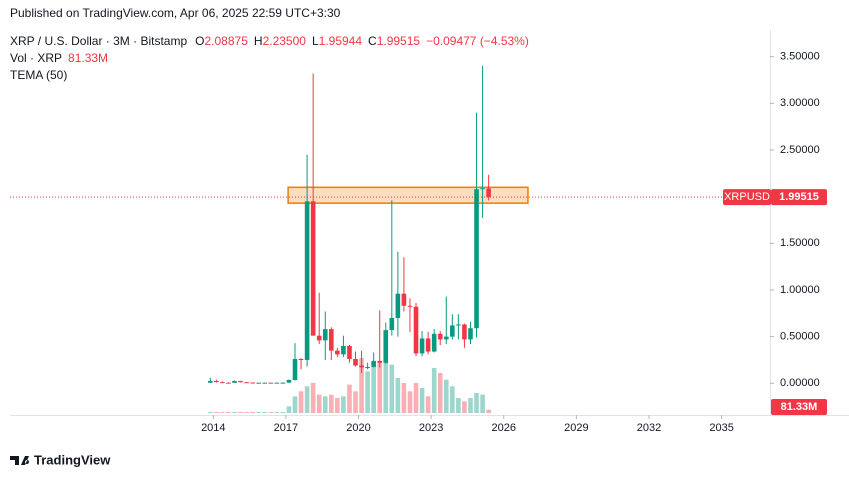  I want to click on legend-title: XRP / U.S. Dollar · 3M · Bitstamp, so click(98, 41).